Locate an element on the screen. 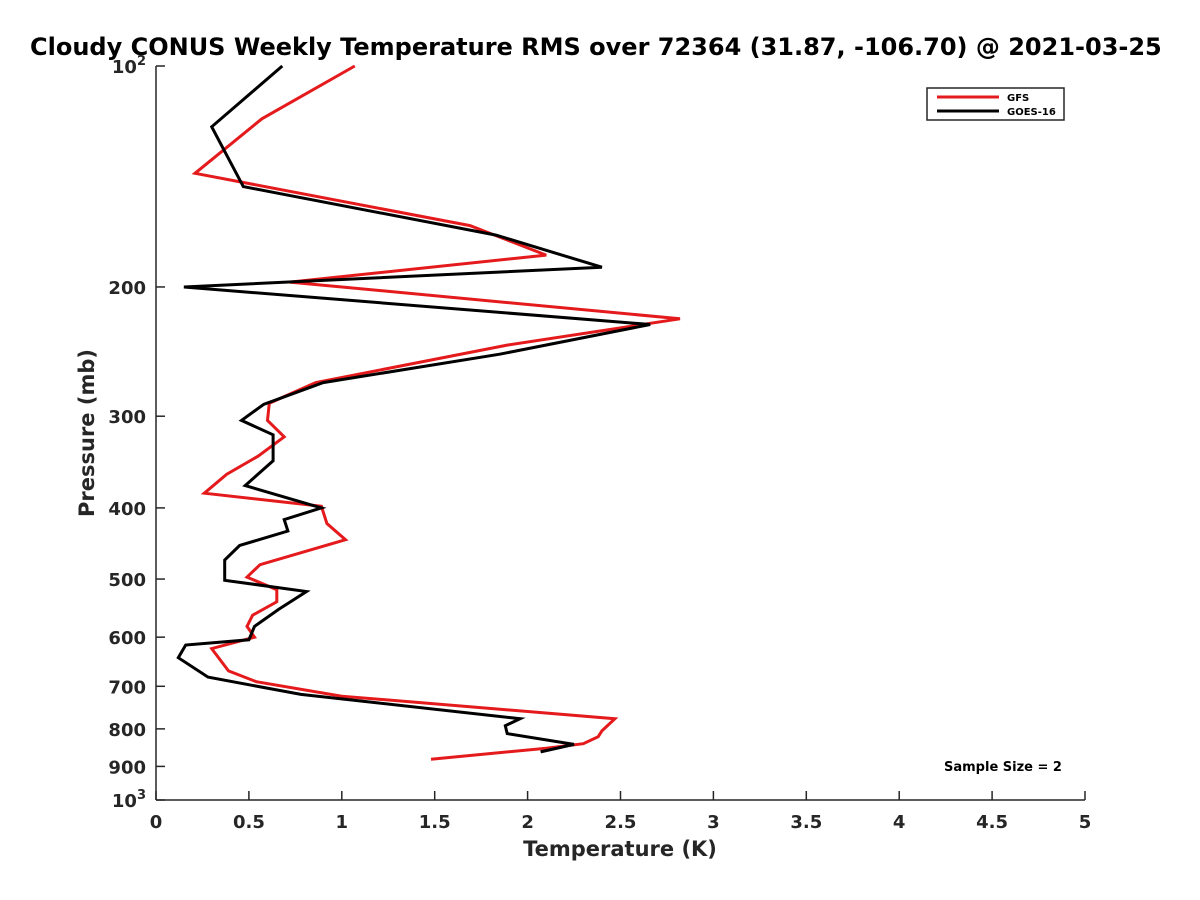 This screenshot has height=900, width=1200. y-tick-label: 10² is located at coordinates (129, 66).